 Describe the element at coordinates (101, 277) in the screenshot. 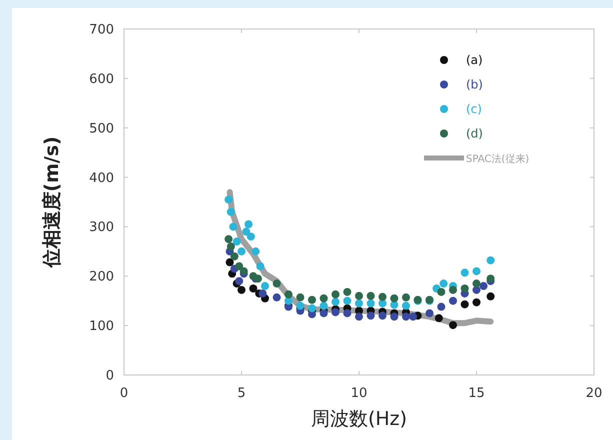

I see `y-tick-label: 200` at that location.